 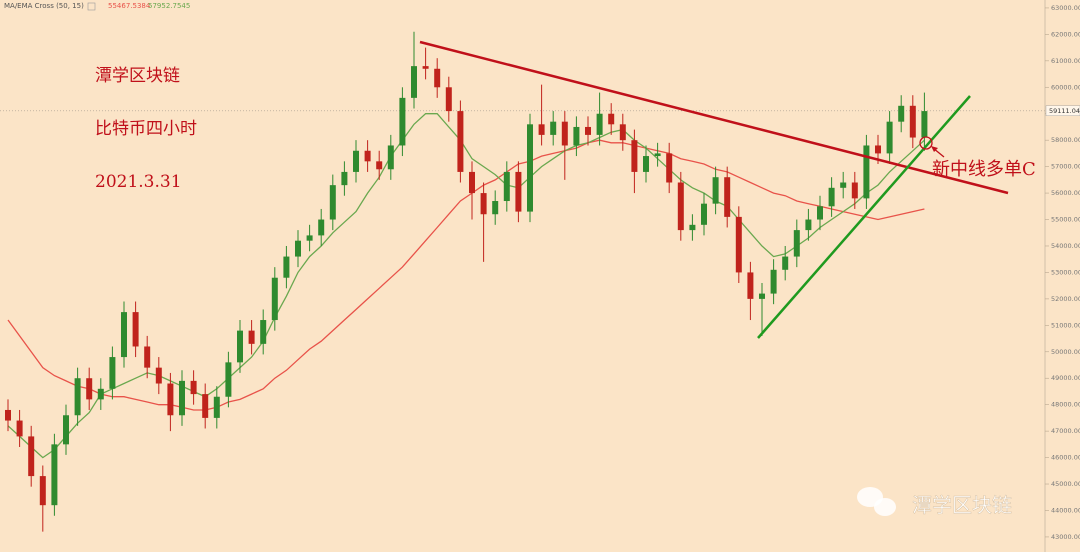 What do you see at coordinates (129, 6) in the screenshot?
I see `indicator-value: 55467.5384` at bounding box center [129, 6].